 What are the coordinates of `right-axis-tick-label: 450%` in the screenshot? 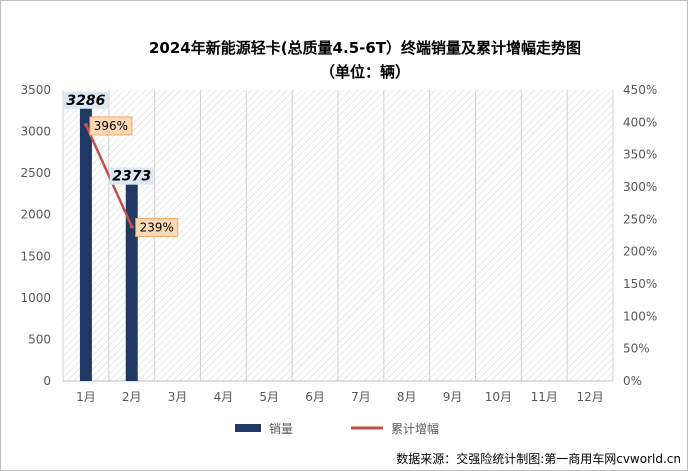 It's located at (640, 90).